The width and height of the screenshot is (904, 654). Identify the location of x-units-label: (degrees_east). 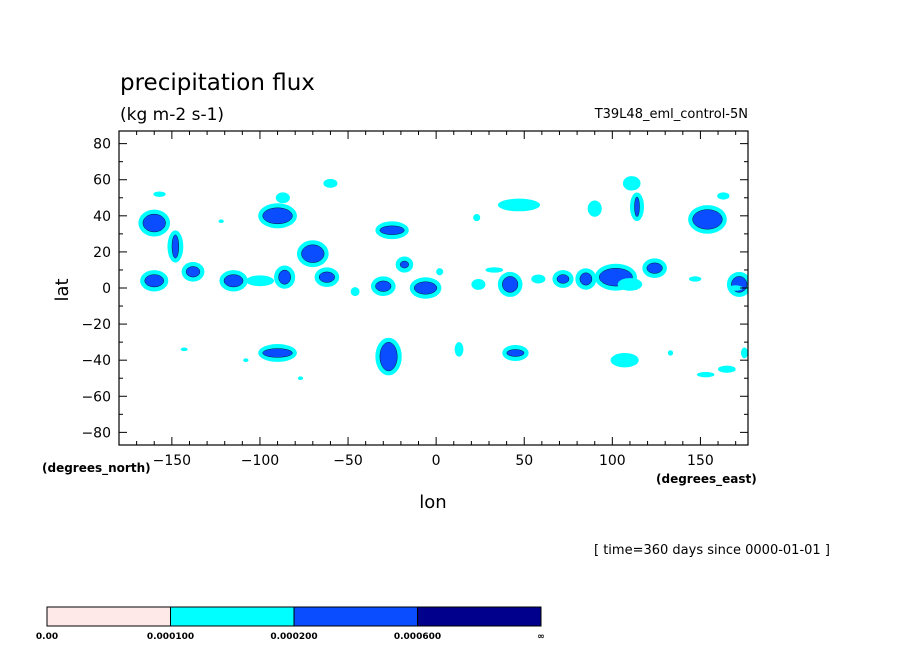
(706, 479).